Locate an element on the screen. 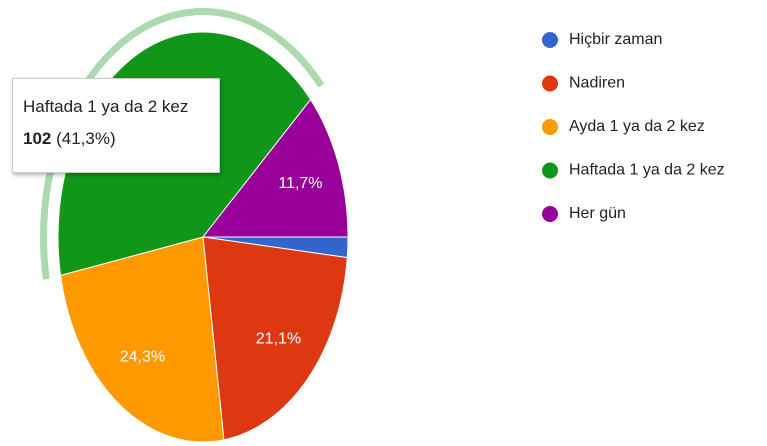 This screenshot has width=767, height=446. legend-label: Nadiren is located at coordinates (597, 83).